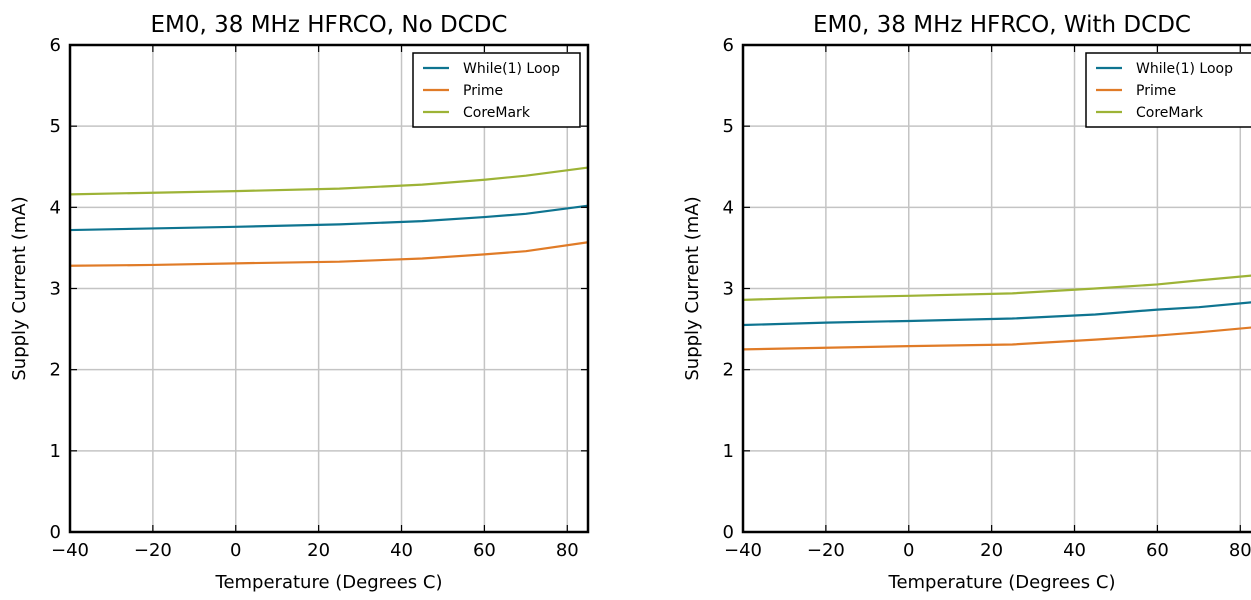  Describe the element at coordinates (1002, 25) in the screenshot. I see `chart-title: EM0, 38 MHz HFRCO, With DCDC` at that location.